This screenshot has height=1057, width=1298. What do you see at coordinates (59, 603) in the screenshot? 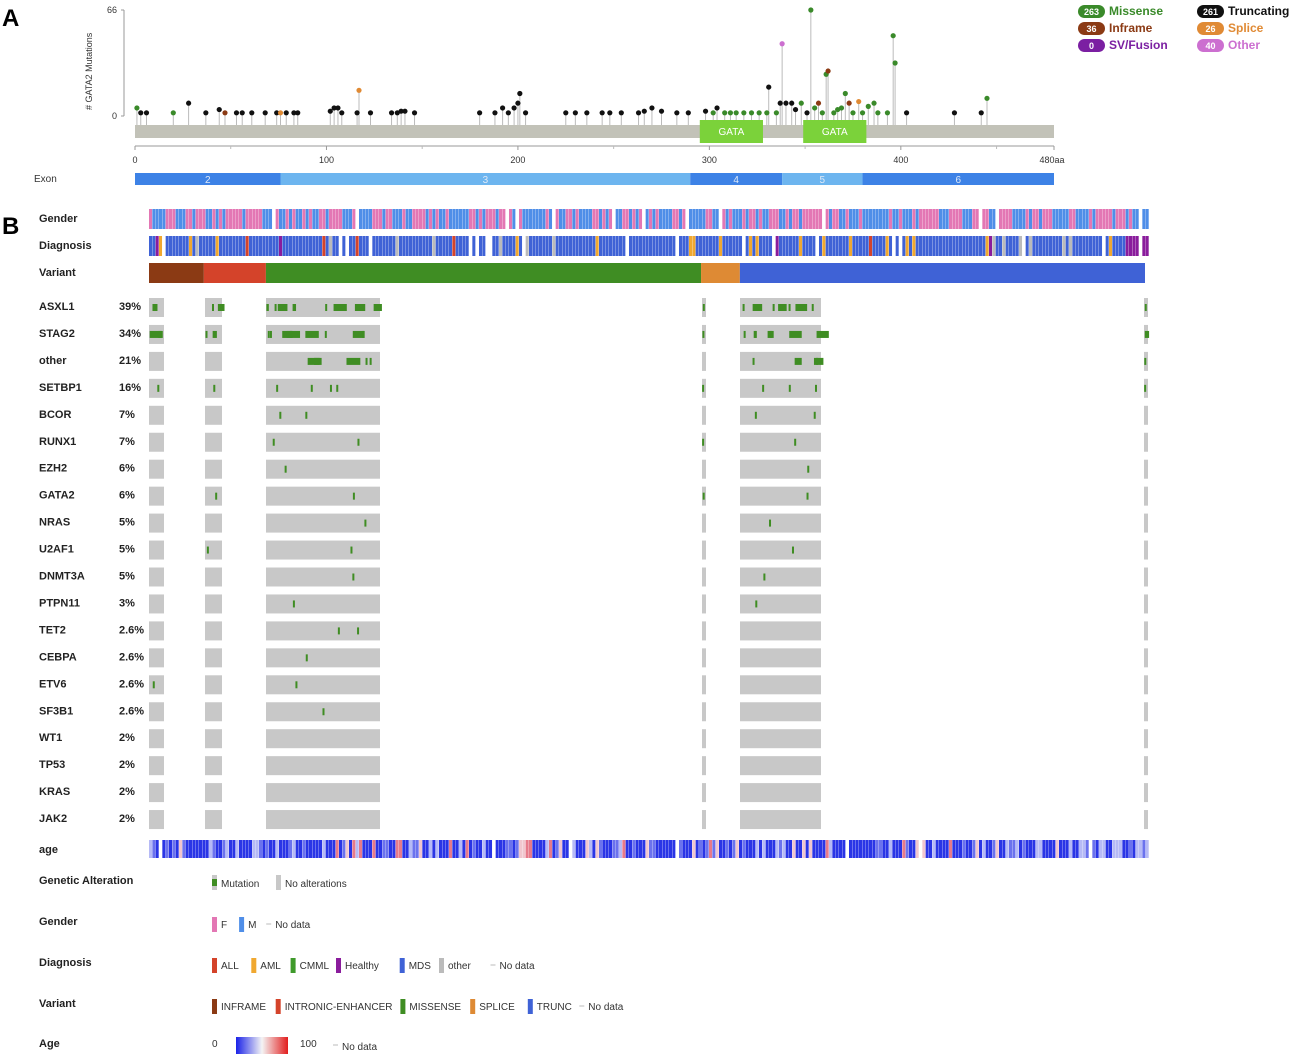
I see `gene-name-ptpn11: PTPN11` at bounding box center [59, 603].